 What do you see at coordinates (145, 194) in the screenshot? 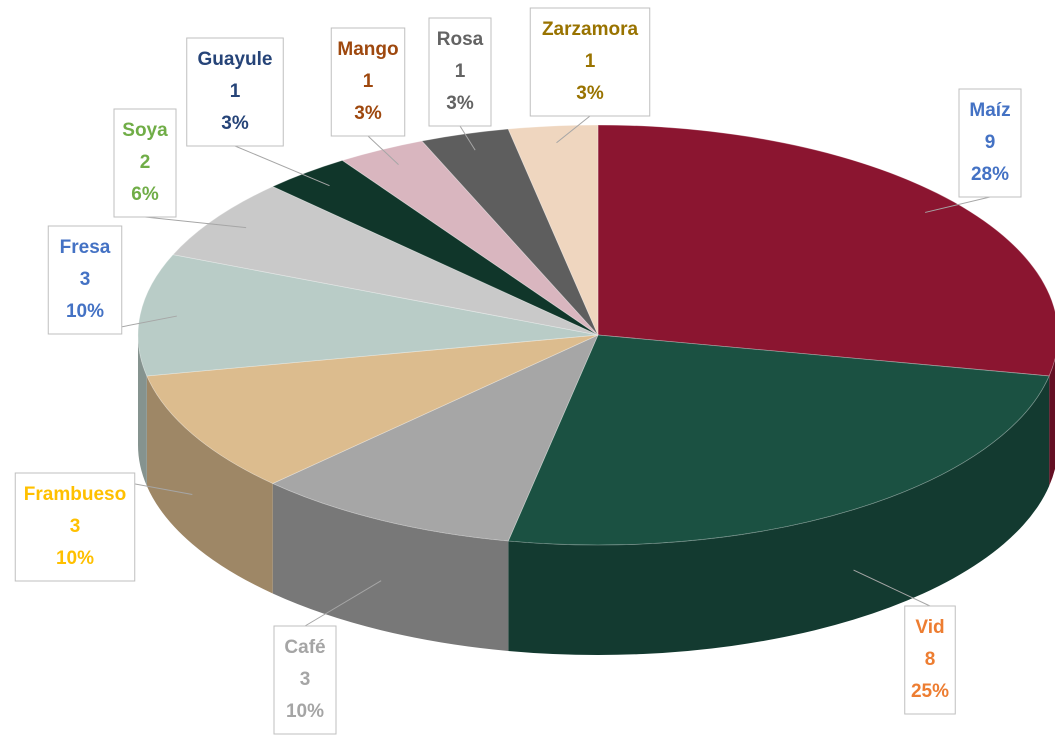
I see `label-percent: 6%` at bounding box center [145, 194].